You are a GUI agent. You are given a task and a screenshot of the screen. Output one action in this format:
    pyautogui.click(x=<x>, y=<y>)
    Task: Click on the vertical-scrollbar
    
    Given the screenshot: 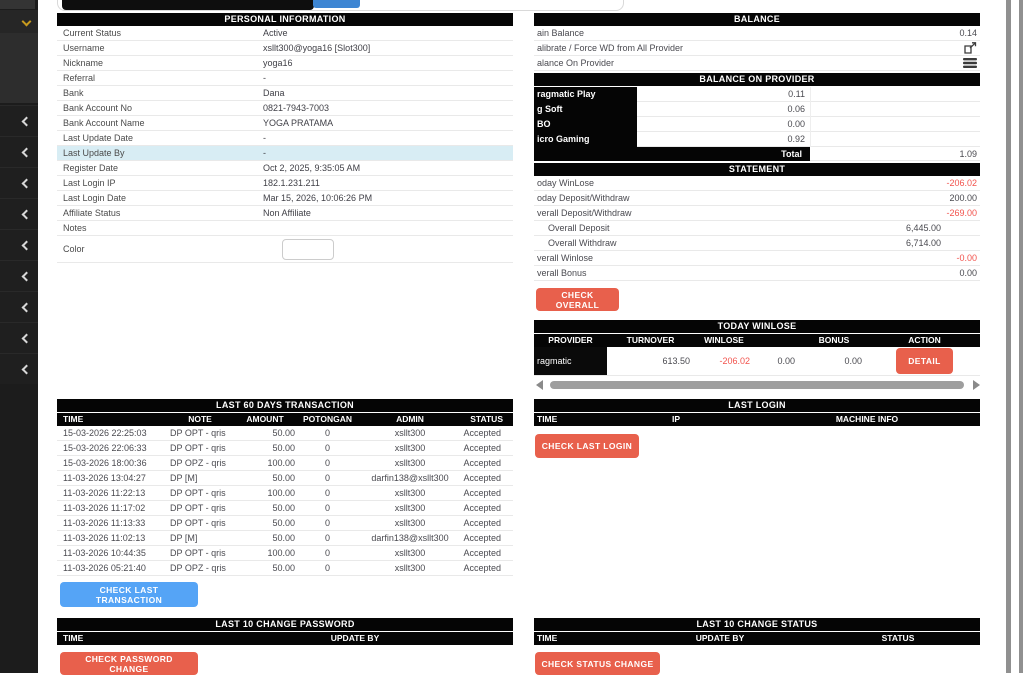 What is the action you would take?
    pyautogui.click(x=1008, y=336)
    